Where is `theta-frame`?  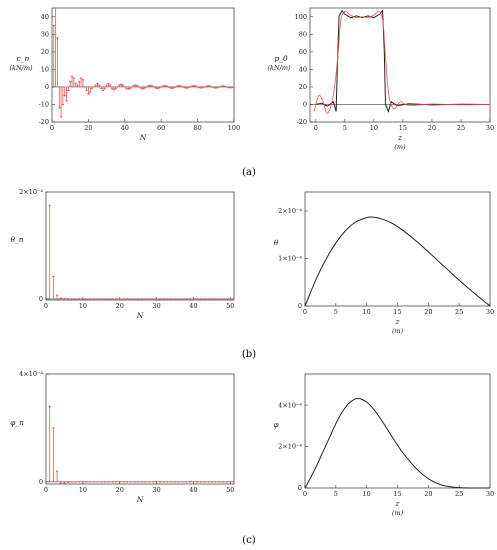
theta-frame is located at coordinates (397, 249).